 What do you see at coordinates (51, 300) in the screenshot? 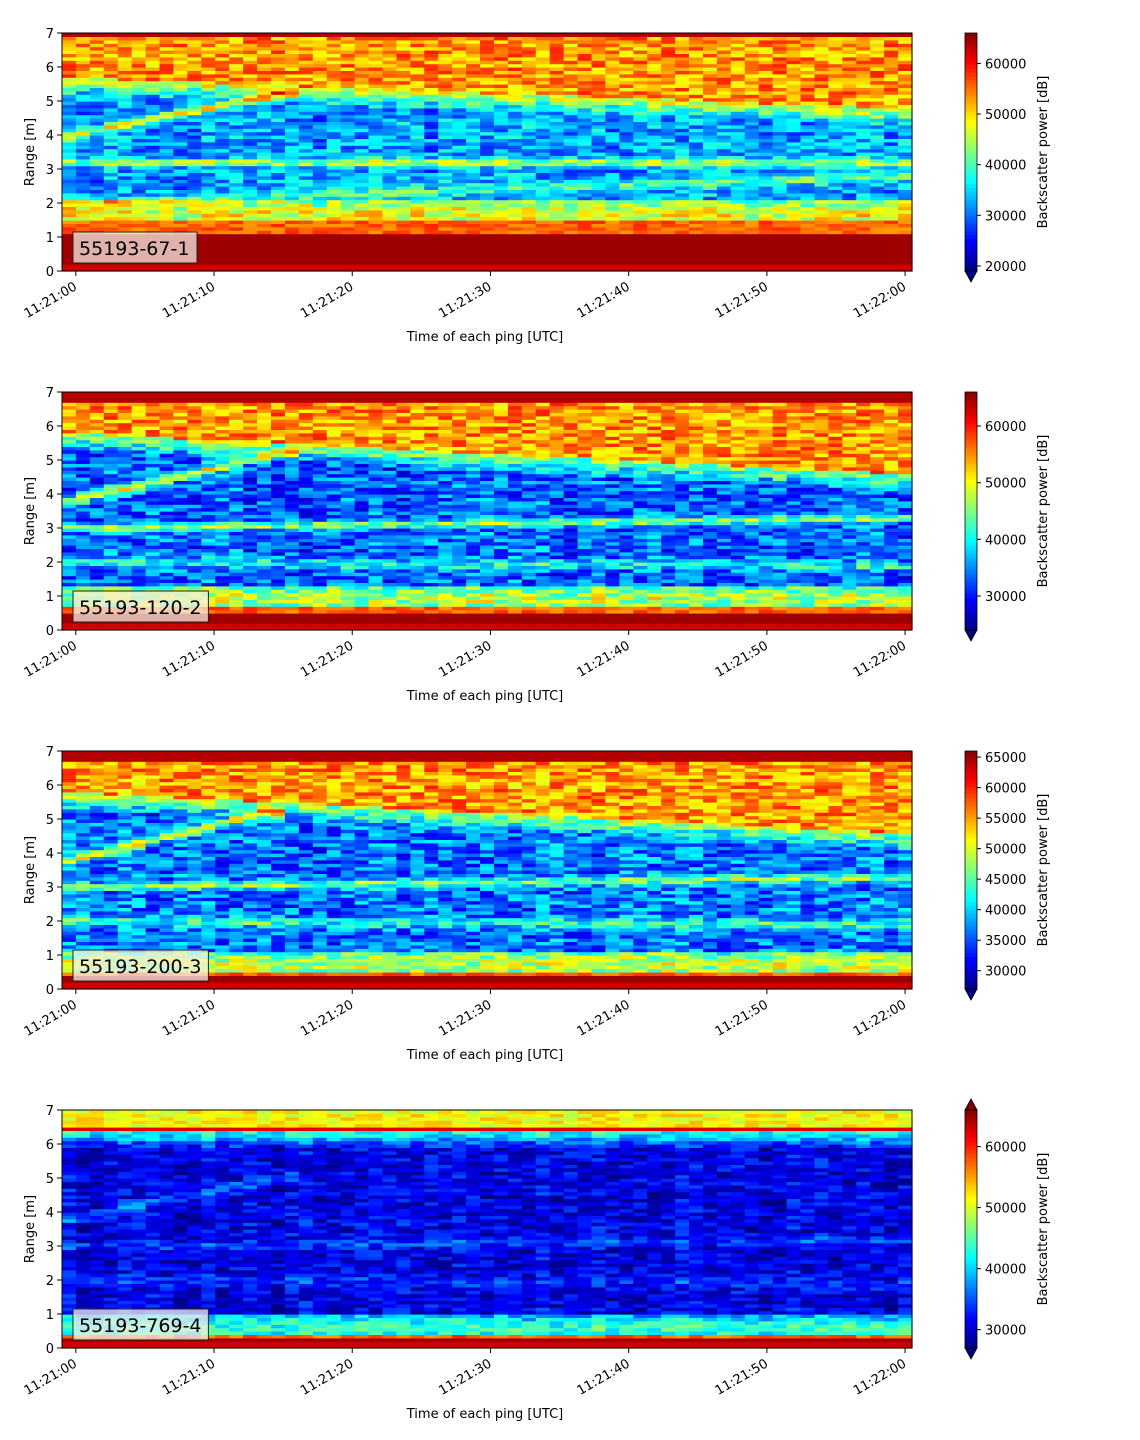
I see `x-tick-label: 11:21:00` at bounding box center [51, 300].